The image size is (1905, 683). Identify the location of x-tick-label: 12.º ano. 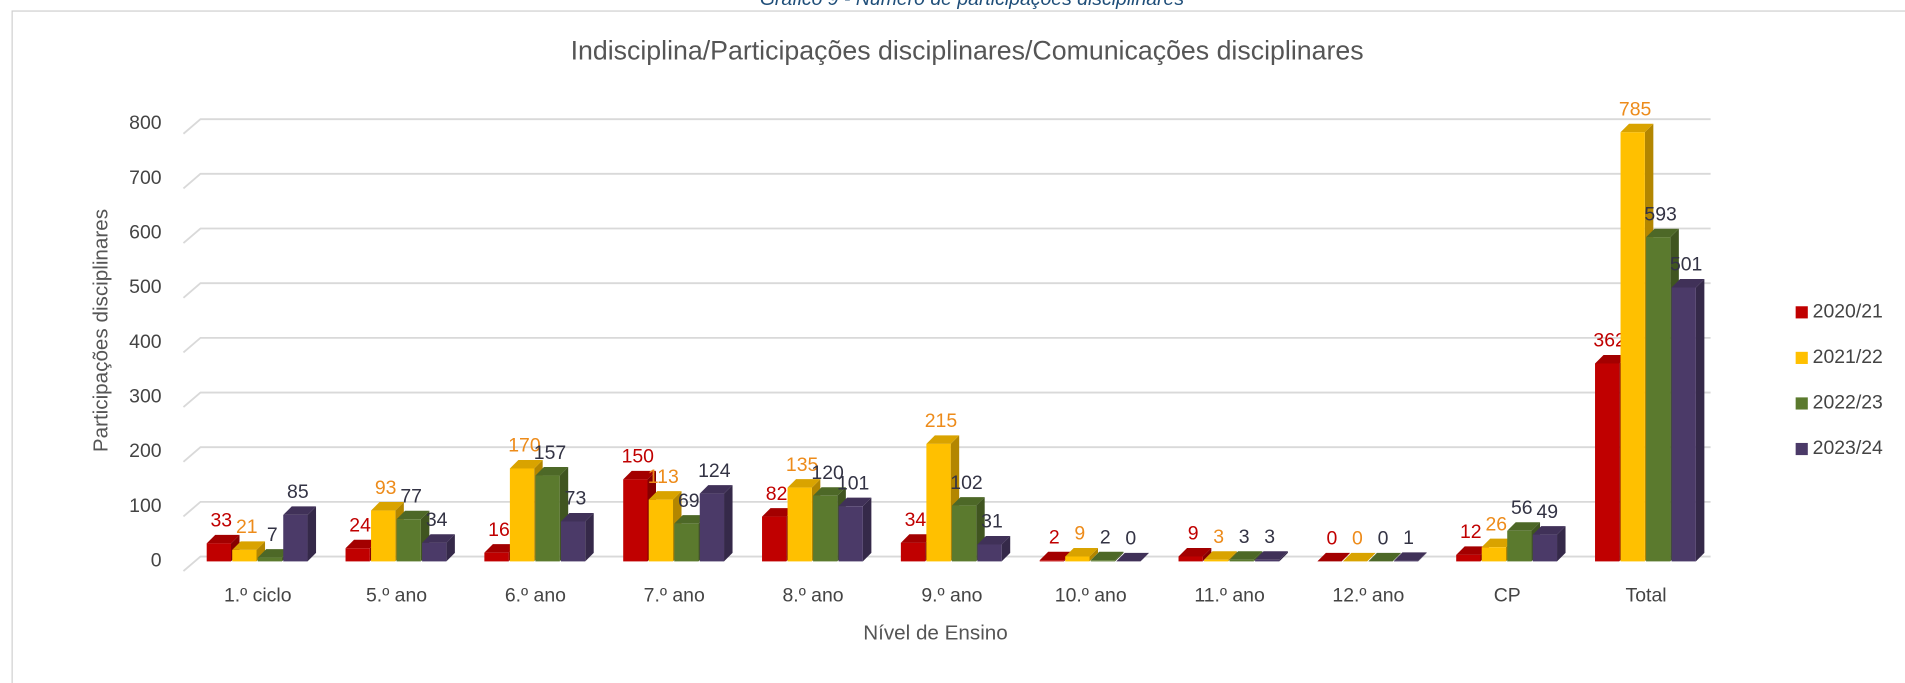
(1368, 596).